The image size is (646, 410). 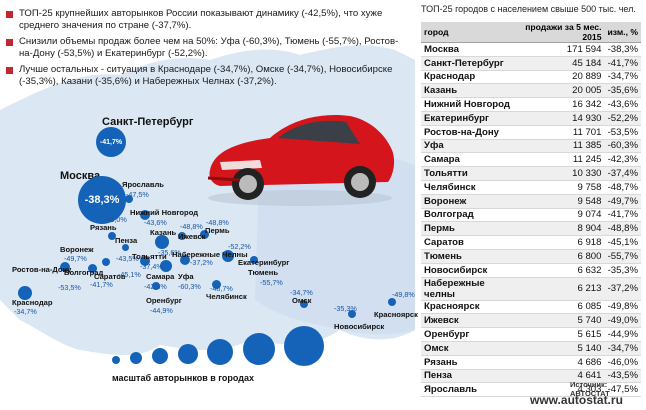 I want to click on cell-city: Нижний Новгород, so click(x=468, y=104).